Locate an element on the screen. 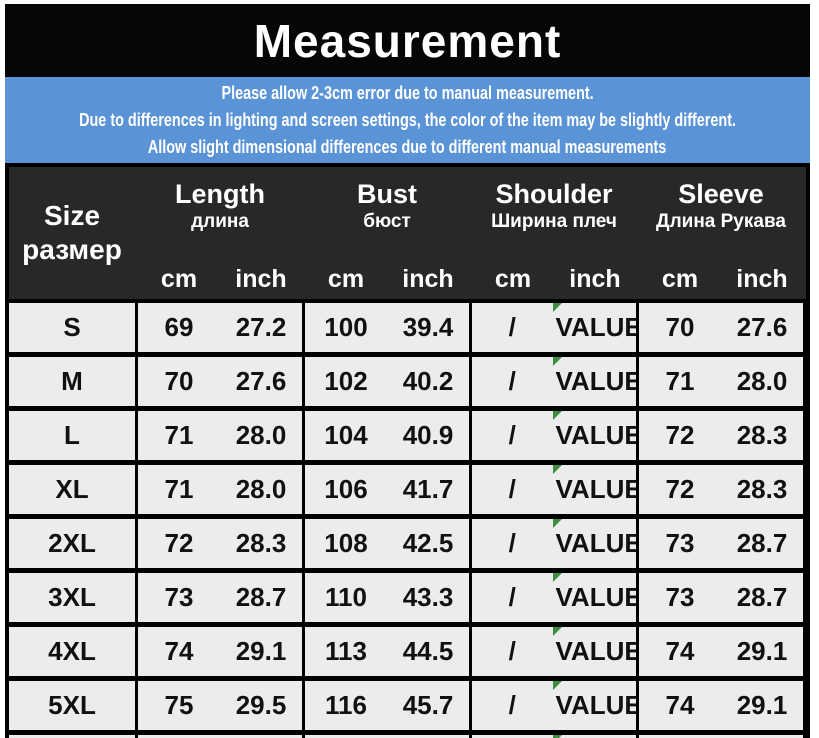  length-cell: 69 27.2 is located at coordinates (220, 327).